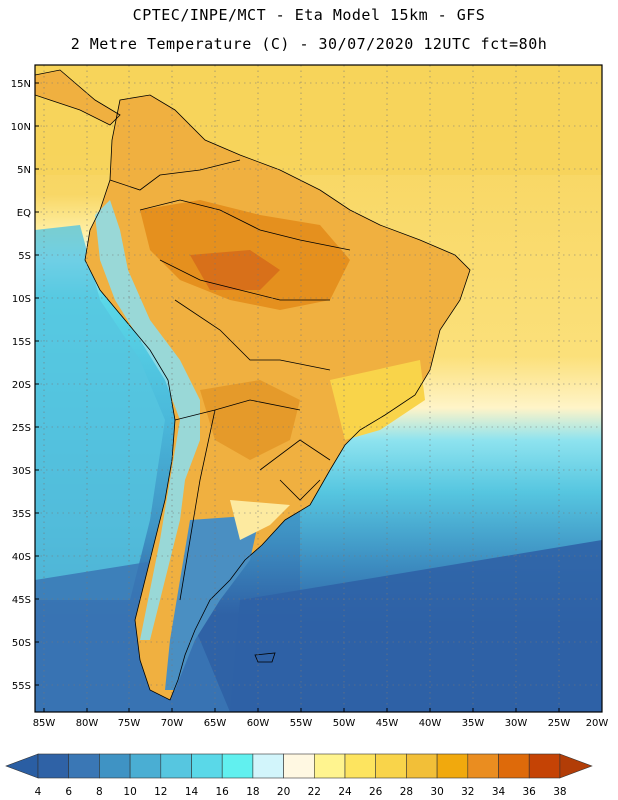 This screenshot has width=618, height=800. Describe the element at coordinates (21, 299) in the screenshot. I see `lat-label: 10S` at that location.